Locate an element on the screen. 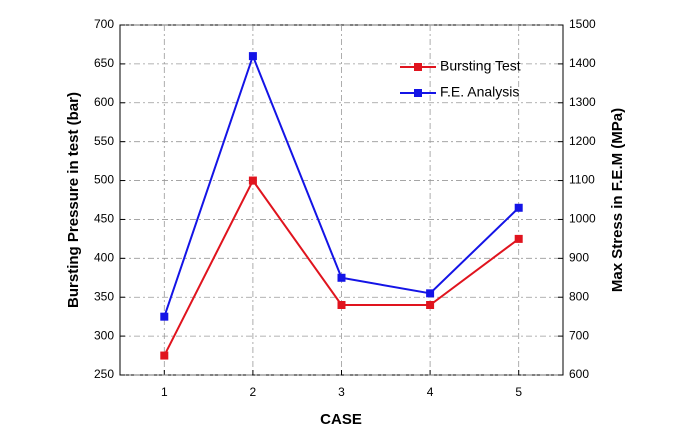 This screenshot has height=431, width=674. x-tick-label: 2 is located at coordinates (253, 392).